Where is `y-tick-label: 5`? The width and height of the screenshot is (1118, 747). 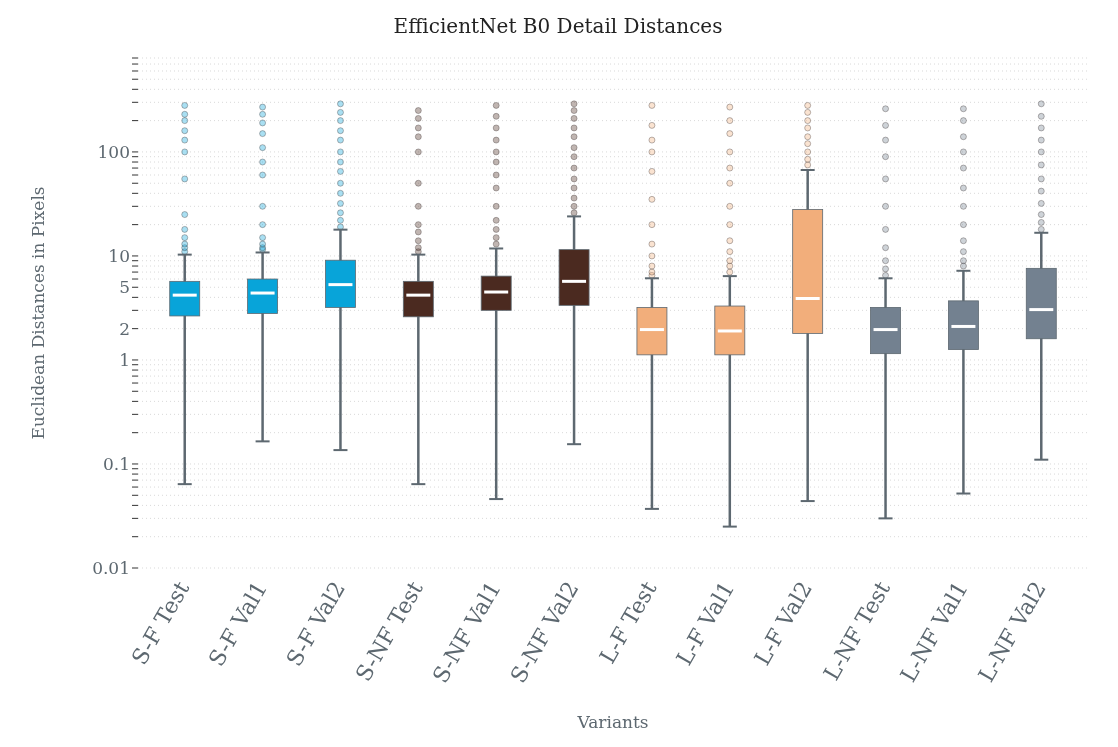
y-tick-label: 5 is located at coordinates (124, 287).